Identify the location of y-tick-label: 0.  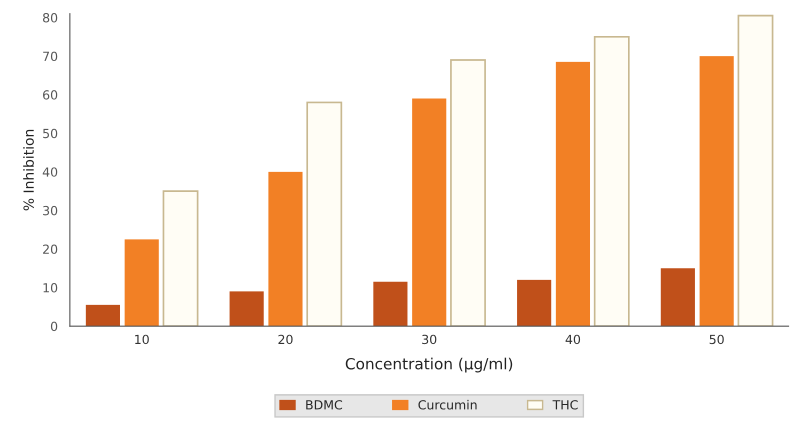
(54, 327).